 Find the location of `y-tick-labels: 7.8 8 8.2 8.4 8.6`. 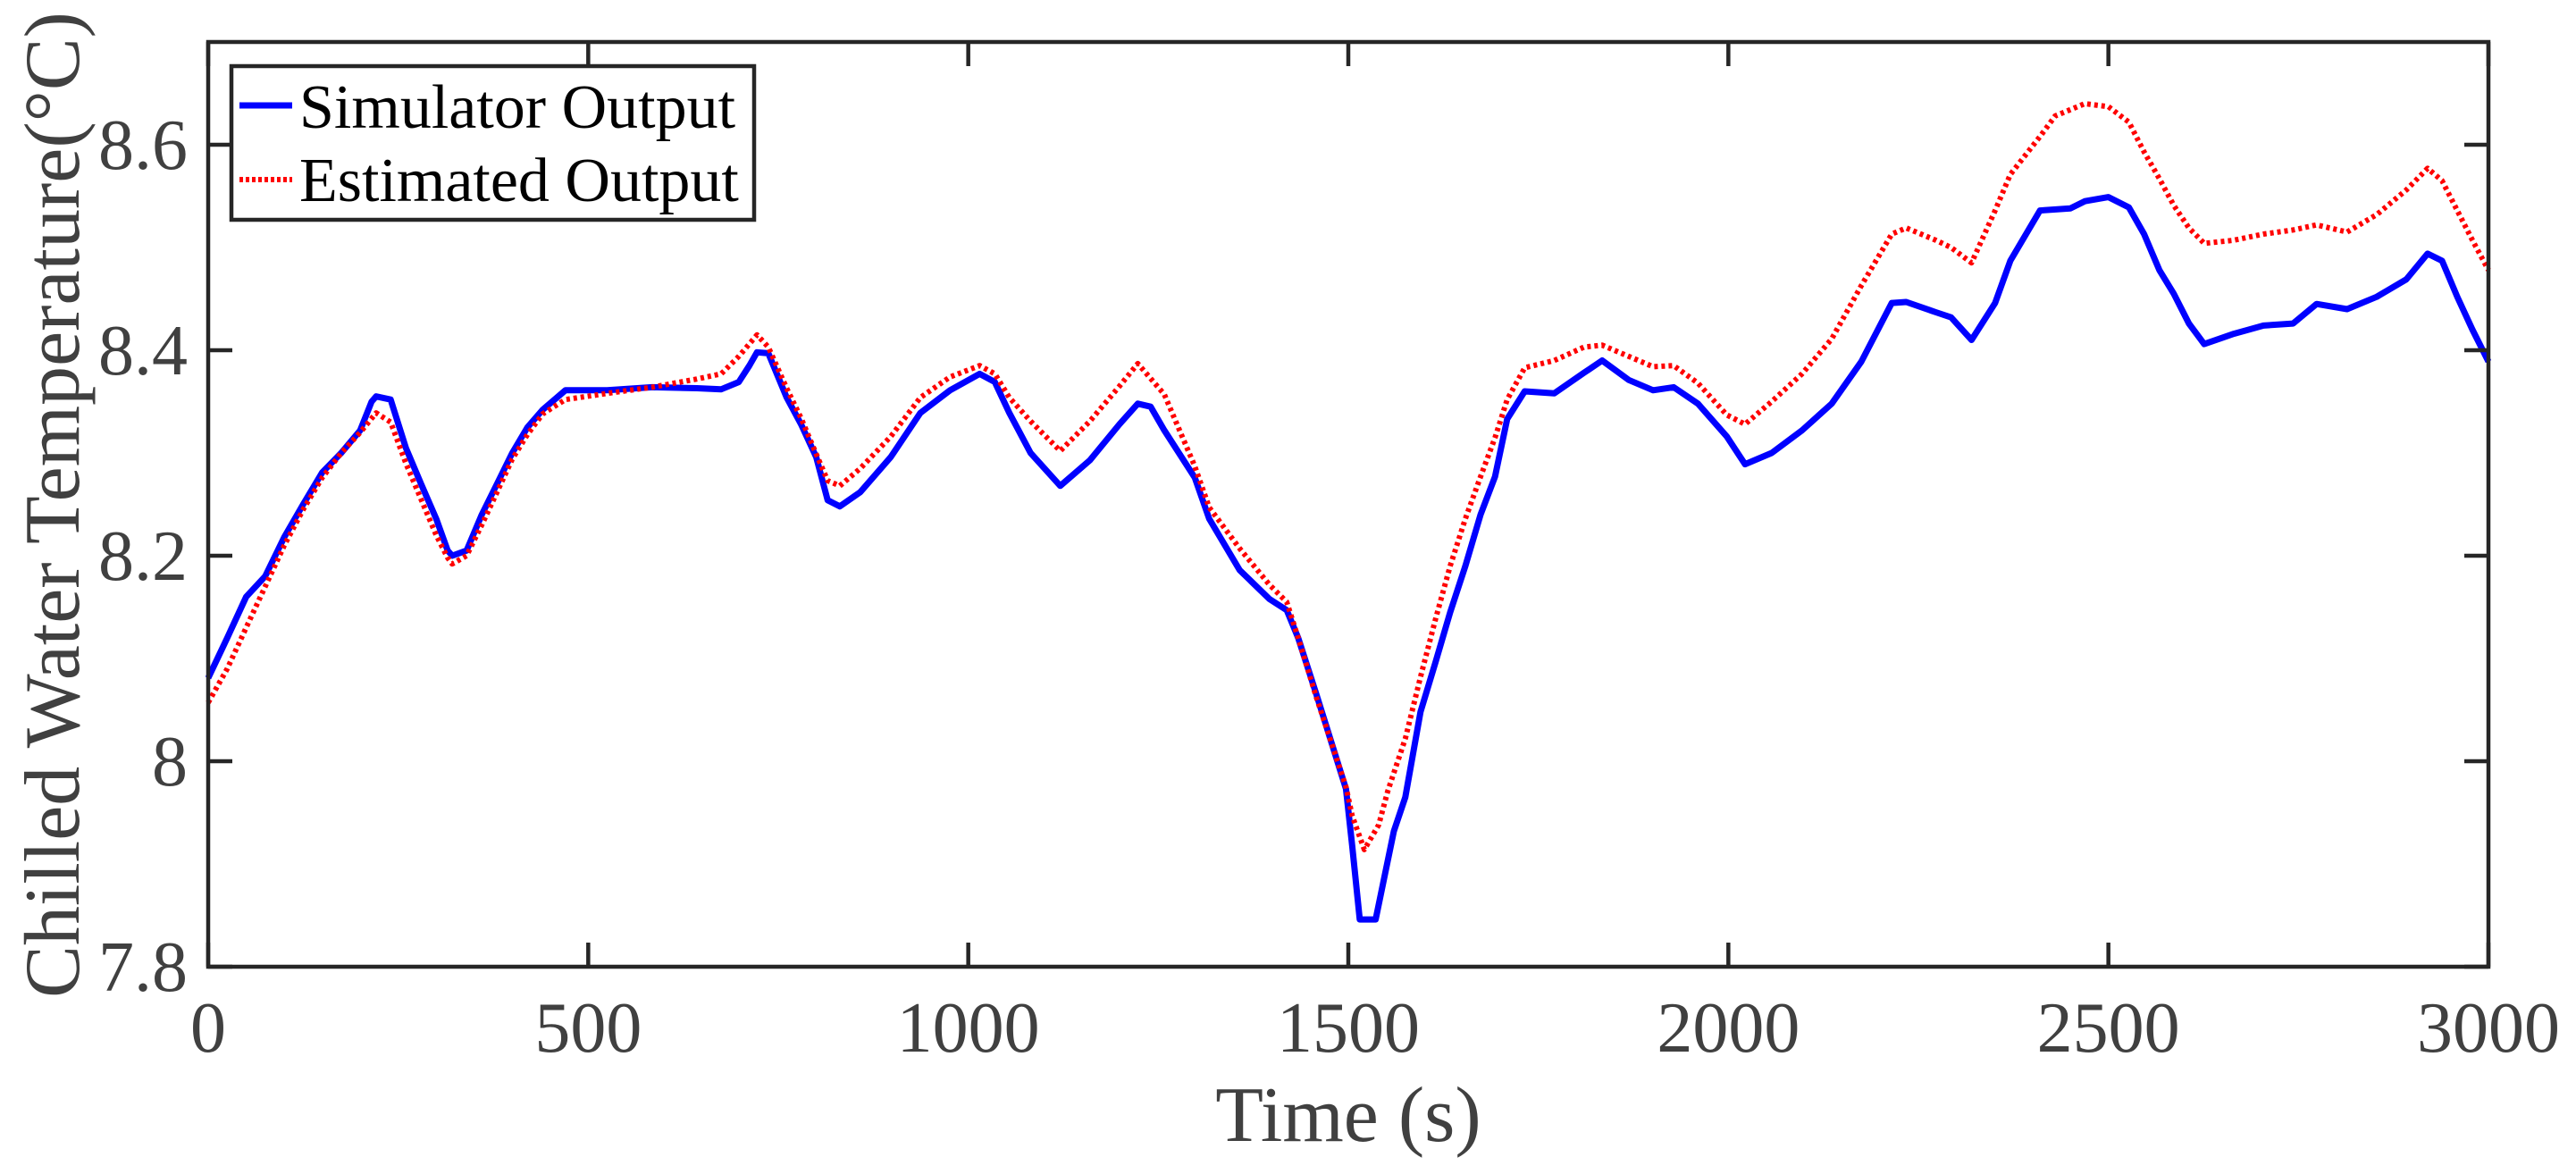

y-tick-labels: 7.8 8 8.2 8.4 8.6 is located at coordinates (143, 557).